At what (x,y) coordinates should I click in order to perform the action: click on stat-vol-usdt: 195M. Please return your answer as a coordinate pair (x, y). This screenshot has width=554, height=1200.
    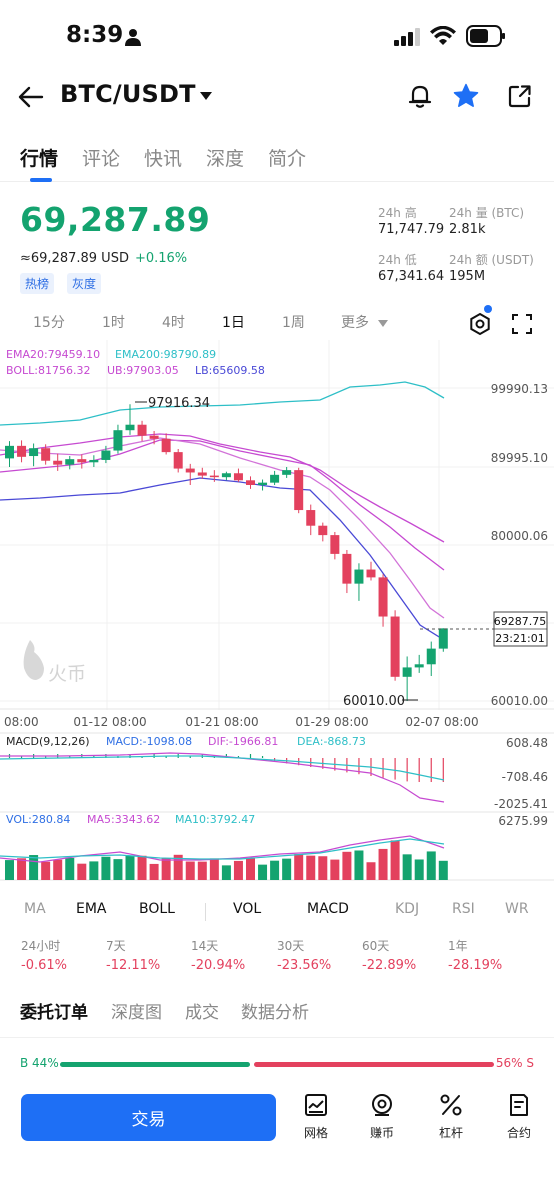
    Looking at the image, I should click on (467, 276).